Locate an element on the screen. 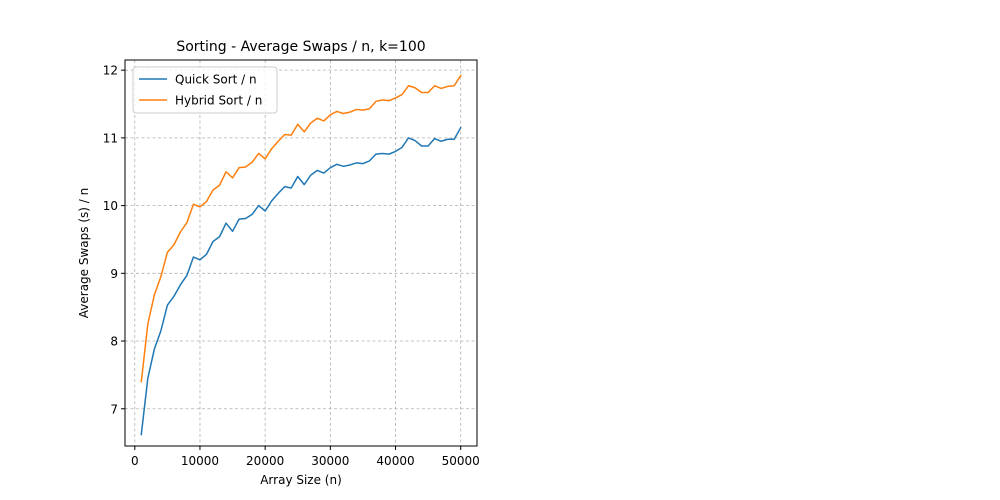  y-tick-label: 9 is located at coordinates (114, 274).